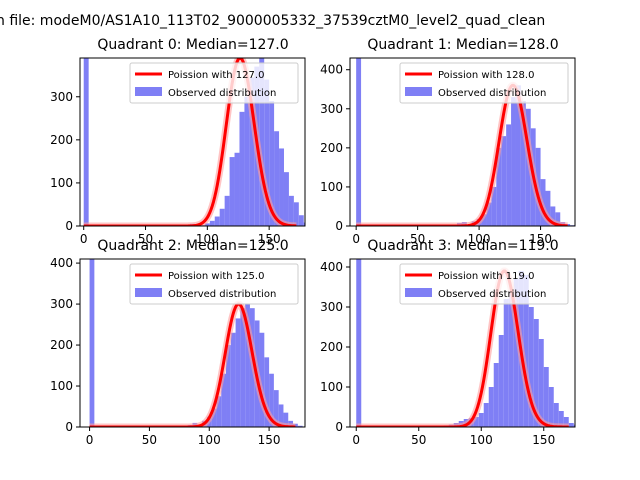  Describe the element at coordinates (462, 348) in the screenshot. I see `poisson-curve` at that location.